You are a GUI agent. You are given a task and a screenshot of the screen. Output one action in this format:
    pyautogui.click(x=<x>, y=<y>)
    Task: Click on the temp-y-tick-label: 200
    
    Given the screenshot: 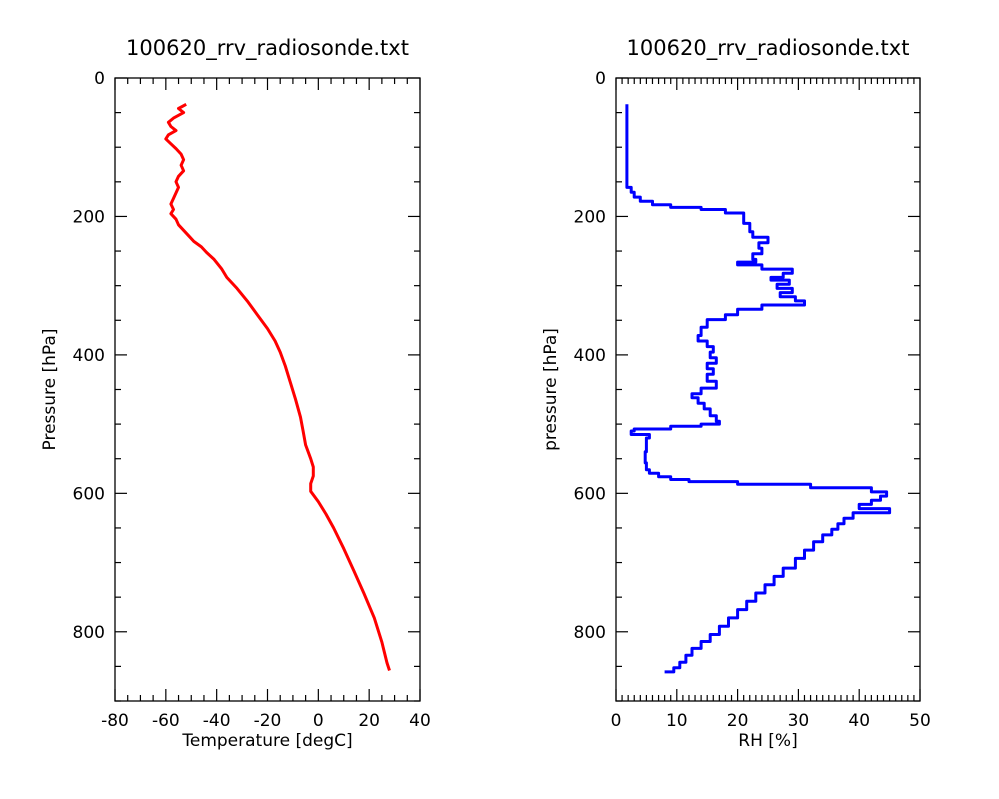 What is the action you would take?
    pyautogui.click(x=89, y=217)
    